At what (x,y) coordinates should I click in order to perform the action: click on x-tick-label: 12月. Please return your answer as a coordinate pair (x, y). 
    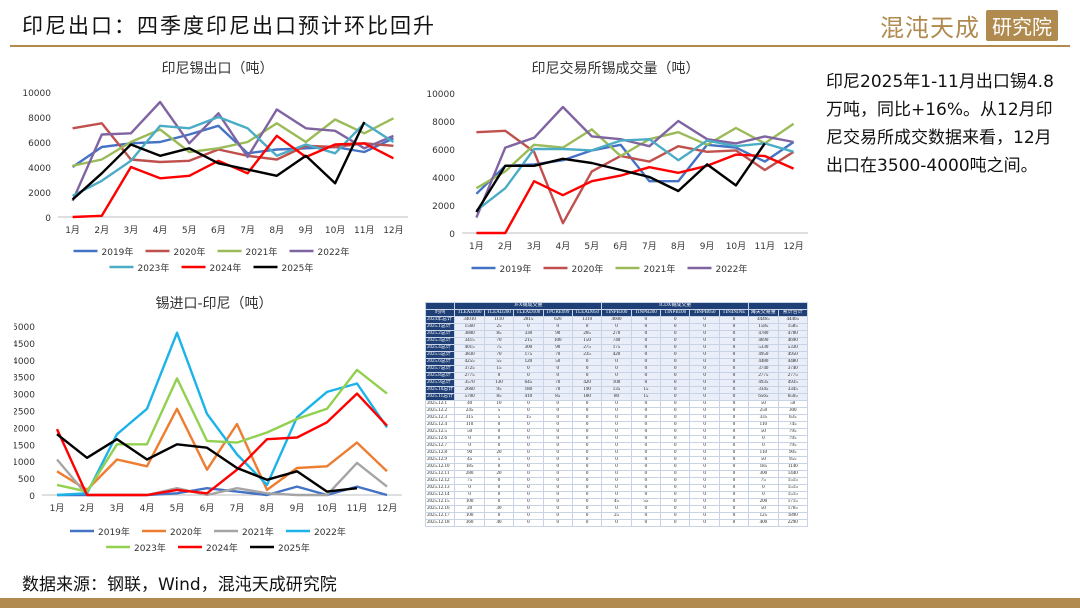
    Looking at the image, I should click on (387, 508).